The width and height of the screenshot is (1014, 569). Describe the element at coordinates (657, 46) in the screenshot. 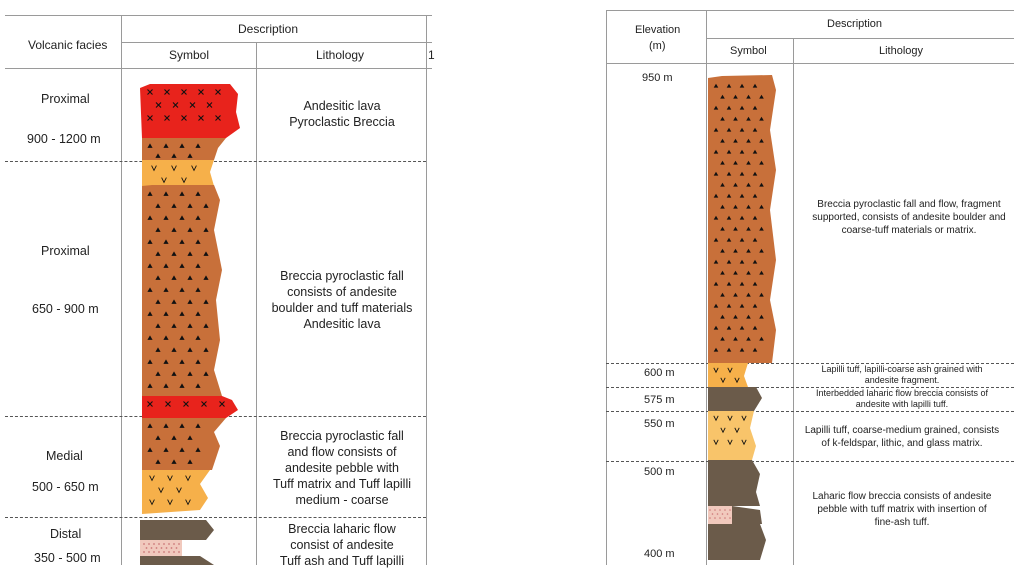

I see `header-elevation-unit: (m)` at that location.